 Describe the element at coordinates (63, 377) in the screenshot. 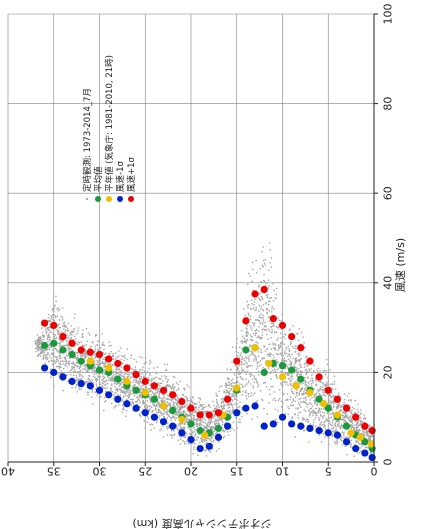

I see `series-2-point` at that location.